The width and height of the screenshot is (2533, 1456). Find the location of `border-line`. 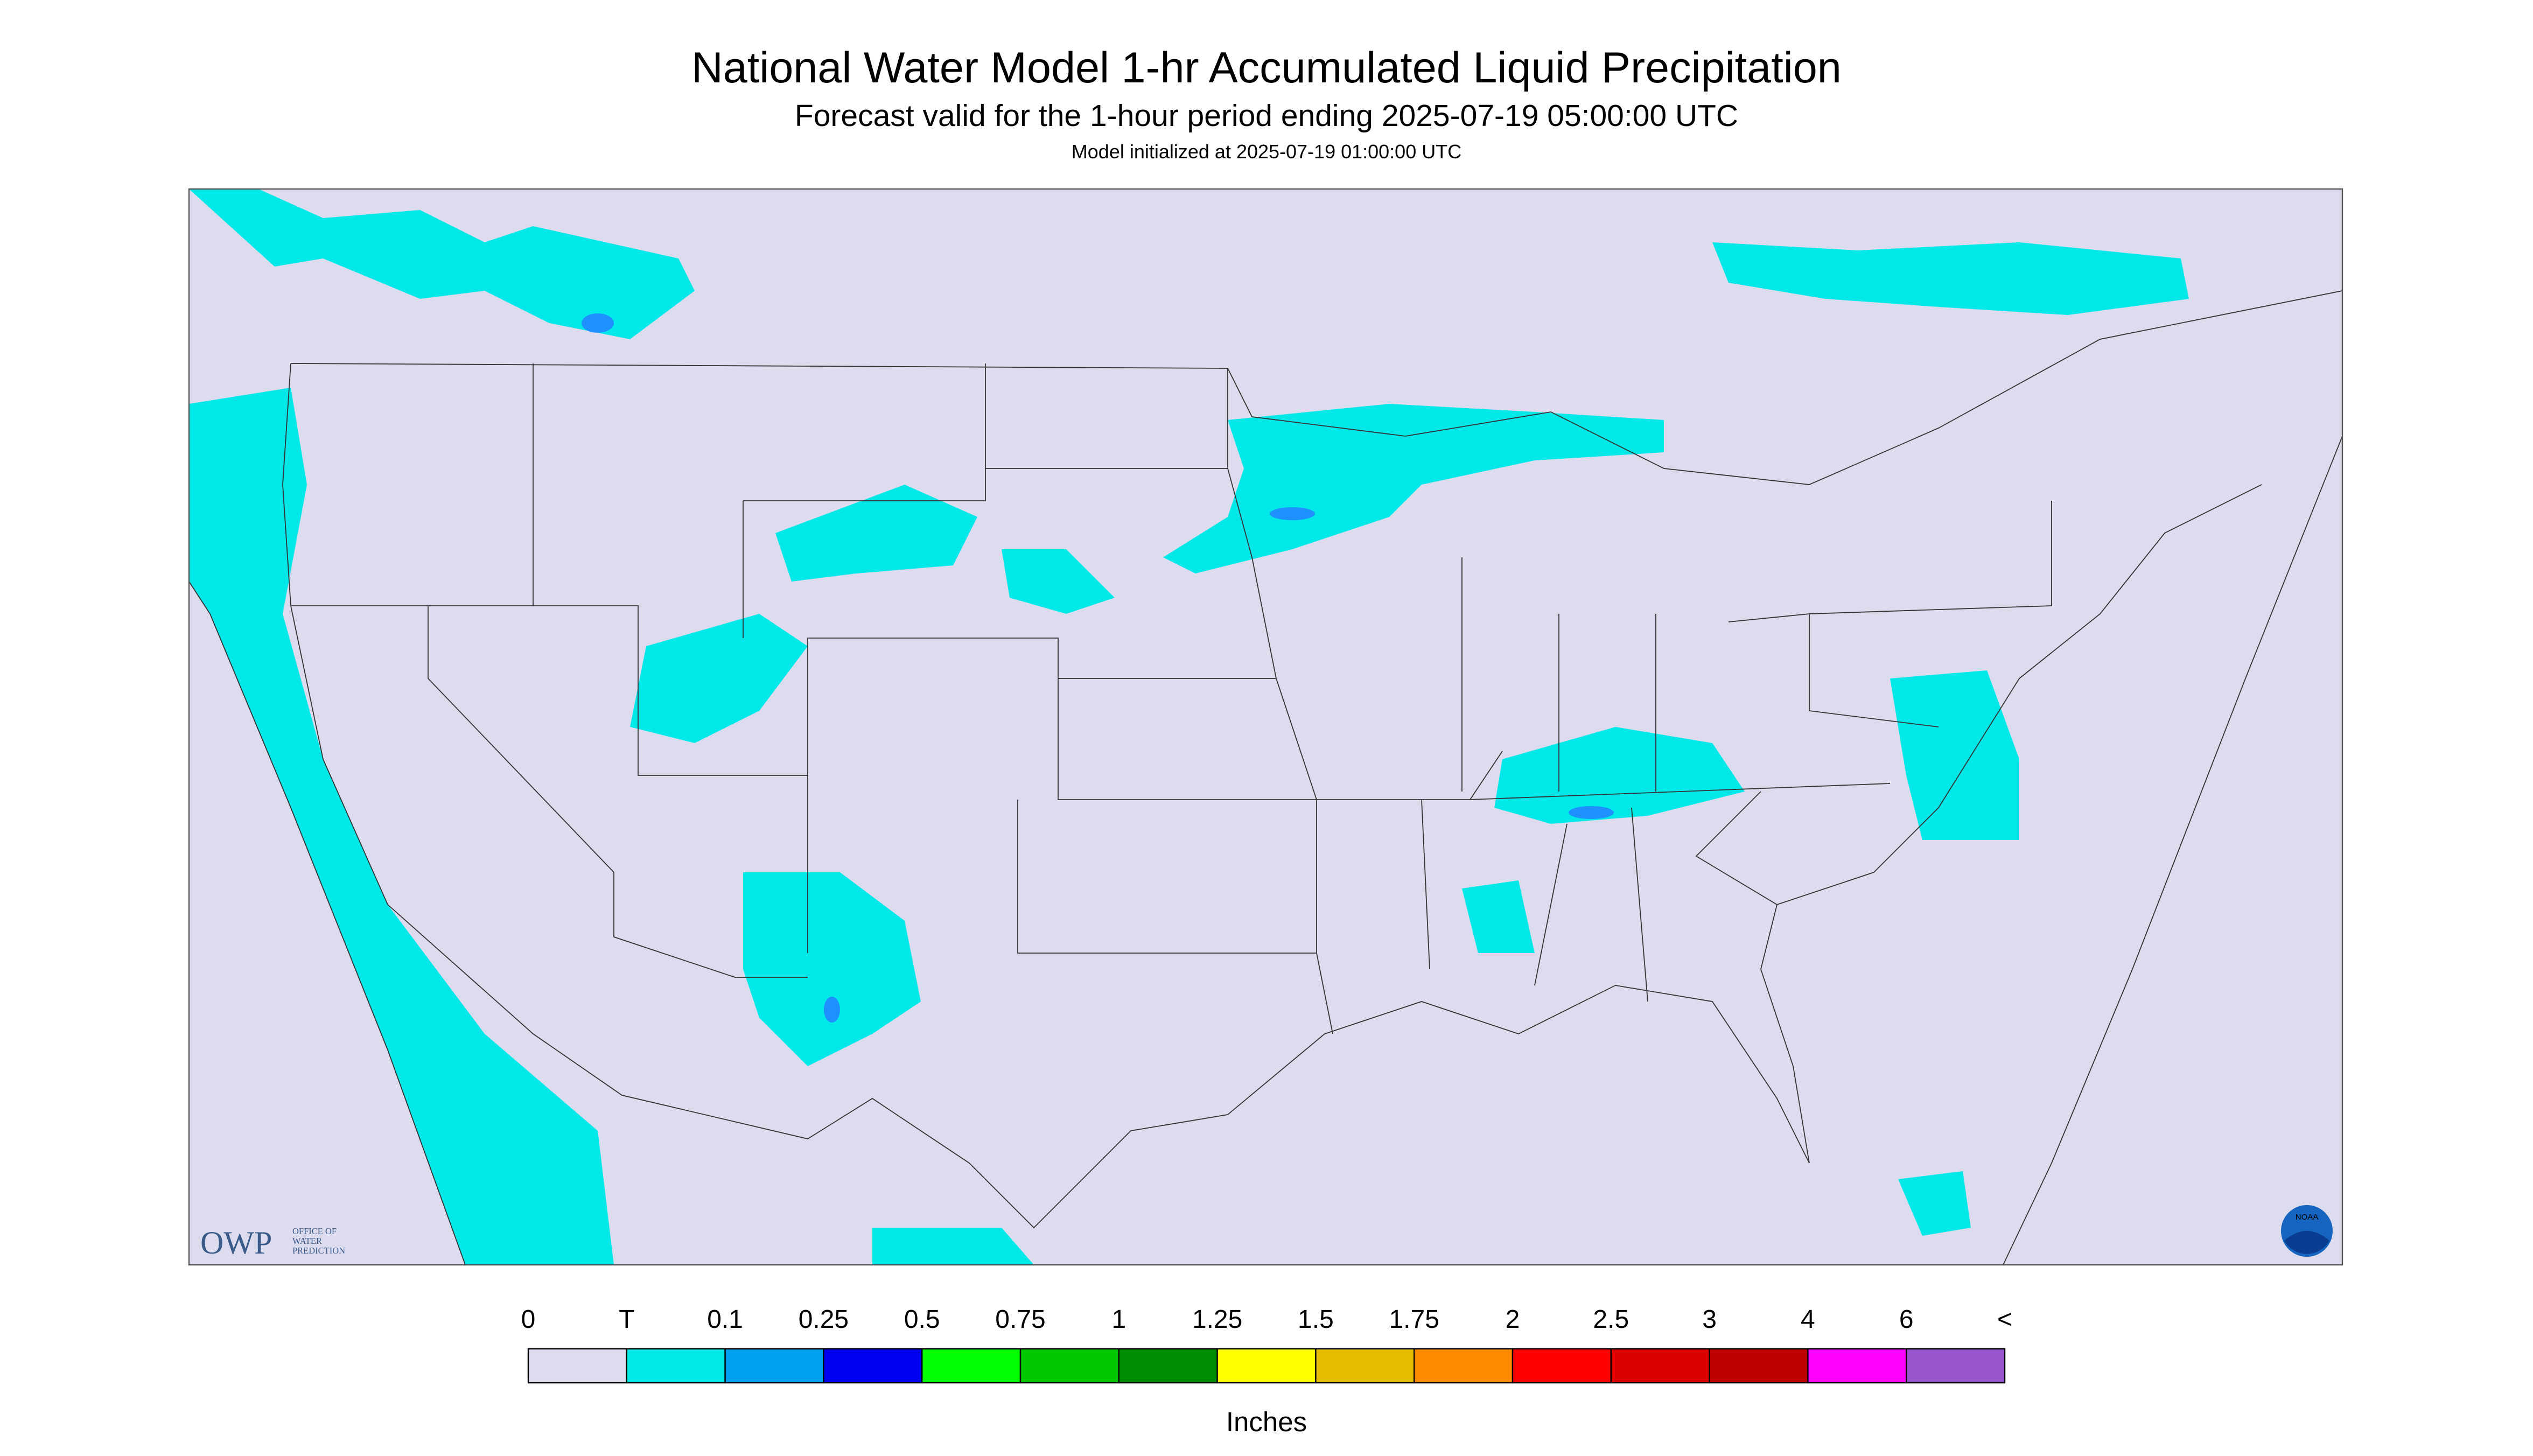

border-line is located at coordinates (1316, 387).